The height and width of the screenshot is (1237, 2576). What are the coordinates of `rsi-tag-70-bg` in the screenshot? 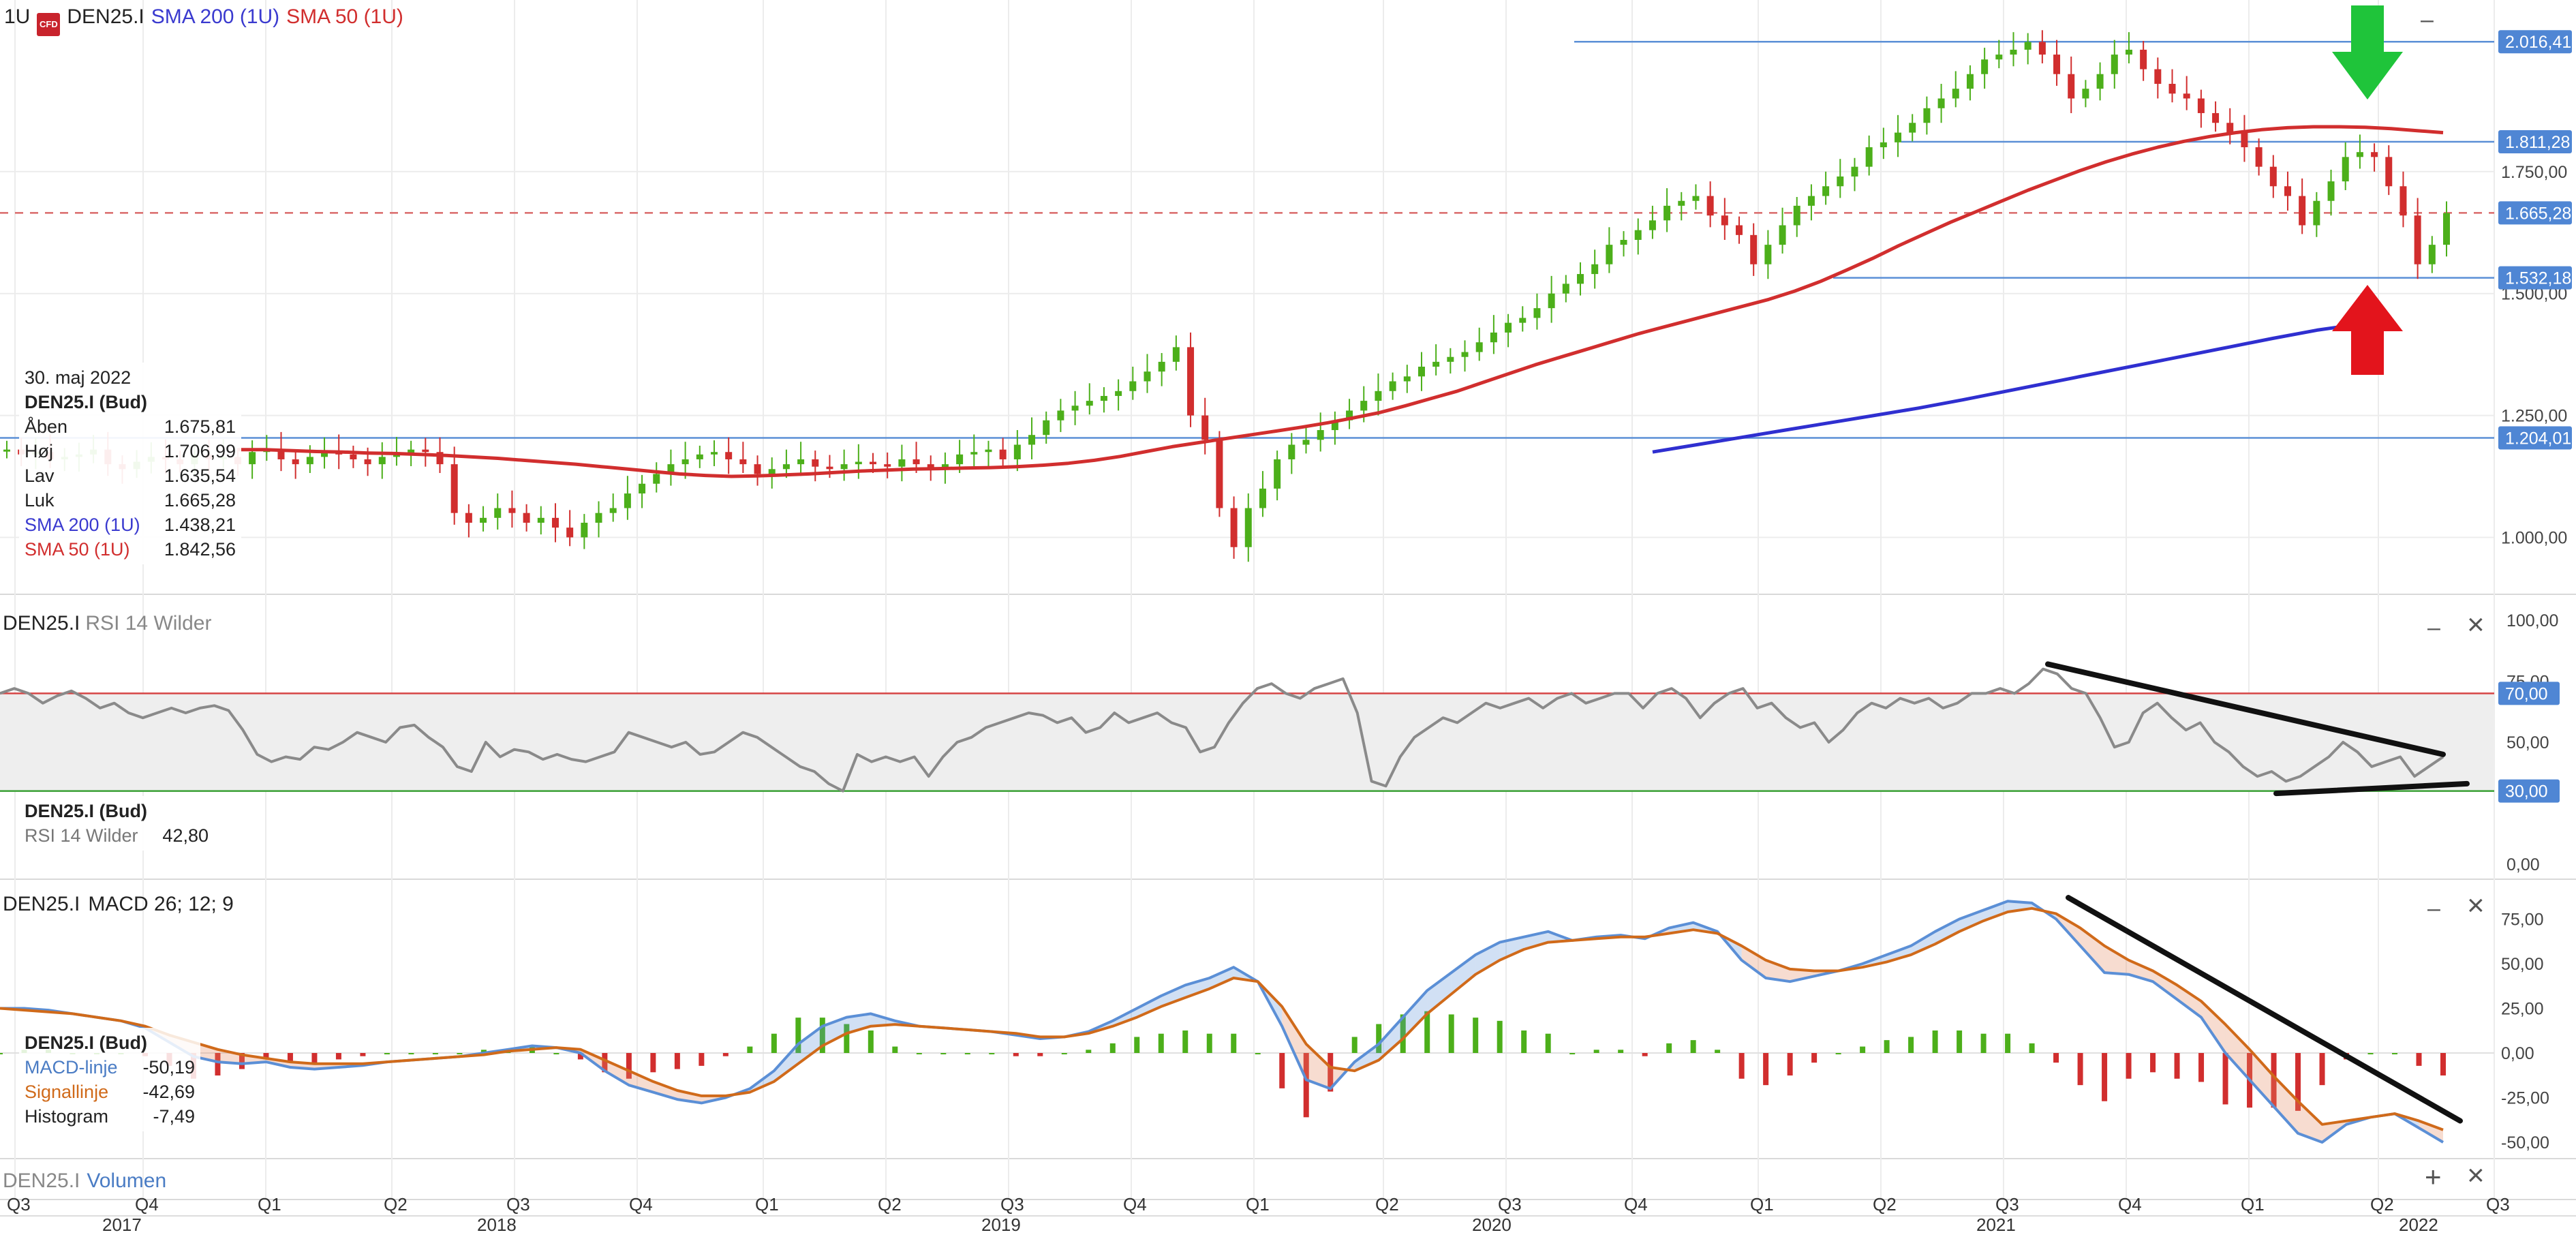 It's located at (2529, 693).